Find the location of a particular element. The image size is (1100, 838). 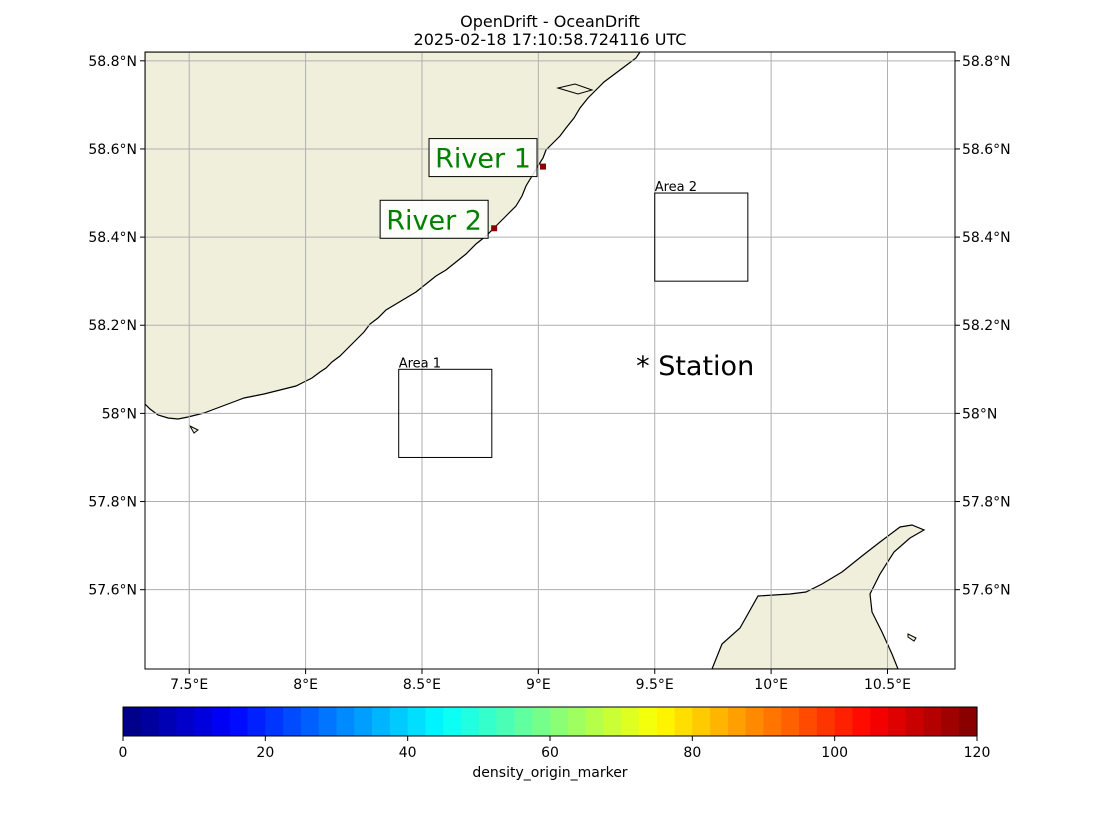

colorbar-tick-label: 40 is located at coordinates (408, 753).